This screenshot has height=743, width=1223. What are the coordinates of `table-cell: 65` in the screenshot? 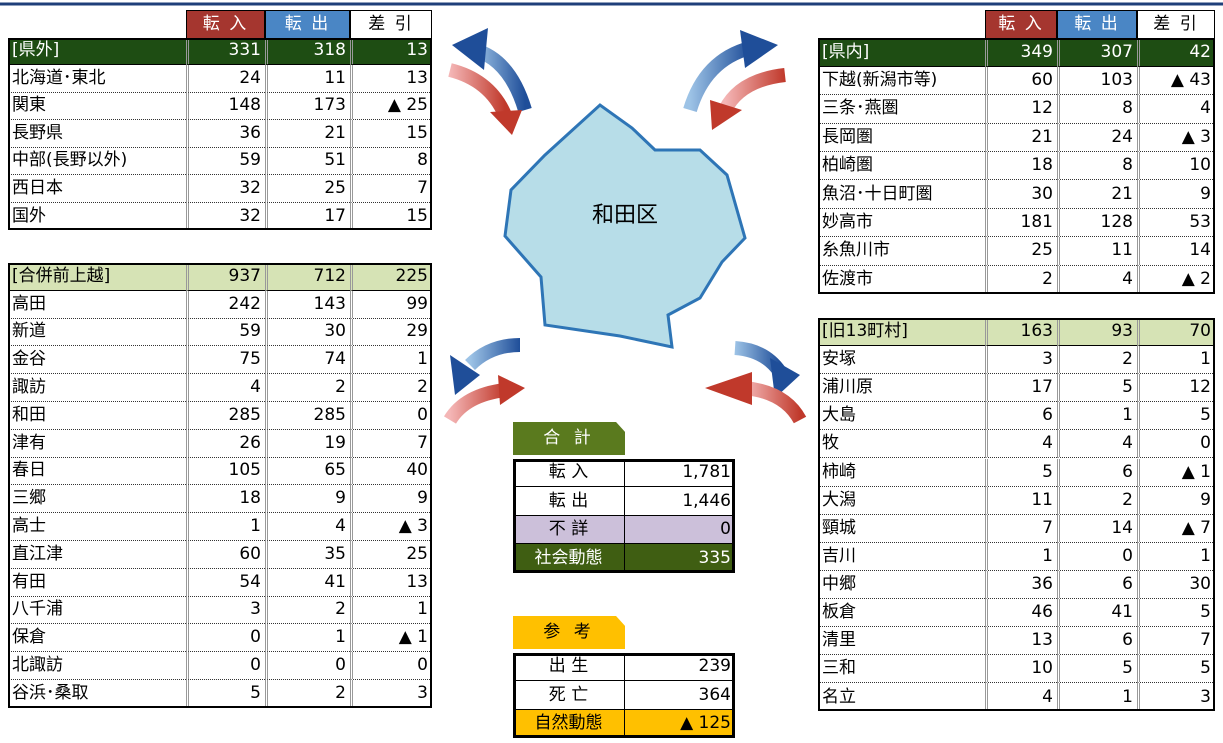 It's located at (307, 471).